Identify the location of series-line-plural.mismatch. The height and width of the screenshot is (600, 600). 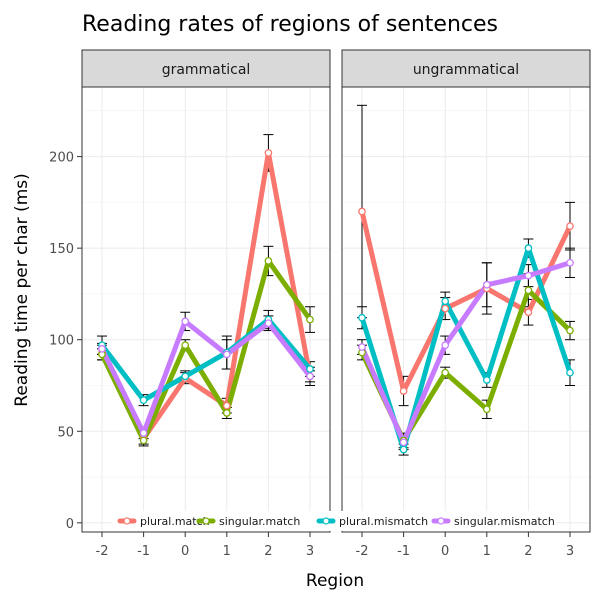
(206, 360).